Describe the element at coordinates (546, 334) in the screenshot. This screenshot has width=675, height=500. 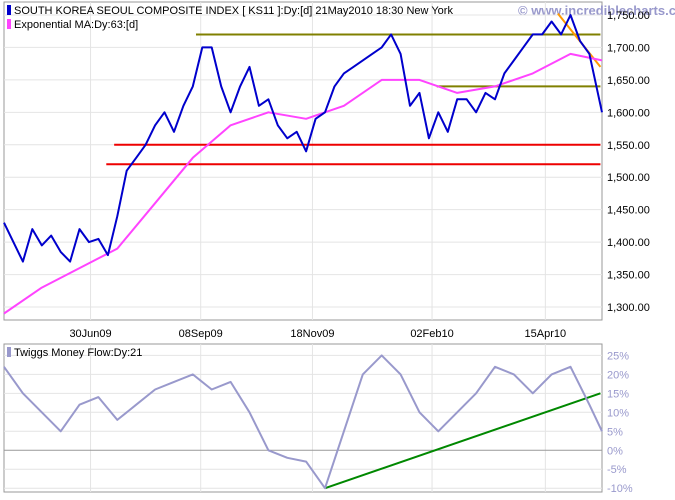
I see `x-tick-label: 15Apr10` at that location.